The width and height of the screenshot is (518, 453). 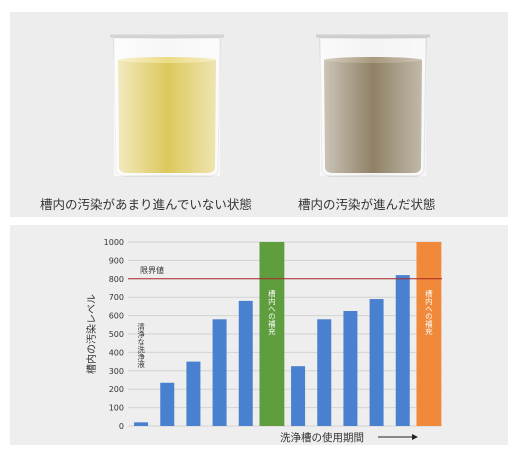 I want to click on y-tick-0: 0, so click(x=121, y=426).